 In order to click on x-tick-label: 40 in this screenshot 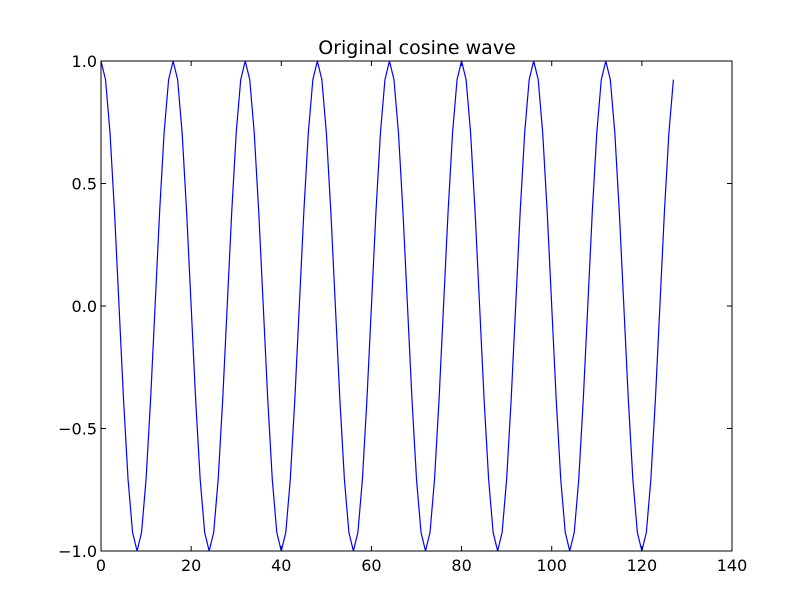, I will do `click(281, 565)`.